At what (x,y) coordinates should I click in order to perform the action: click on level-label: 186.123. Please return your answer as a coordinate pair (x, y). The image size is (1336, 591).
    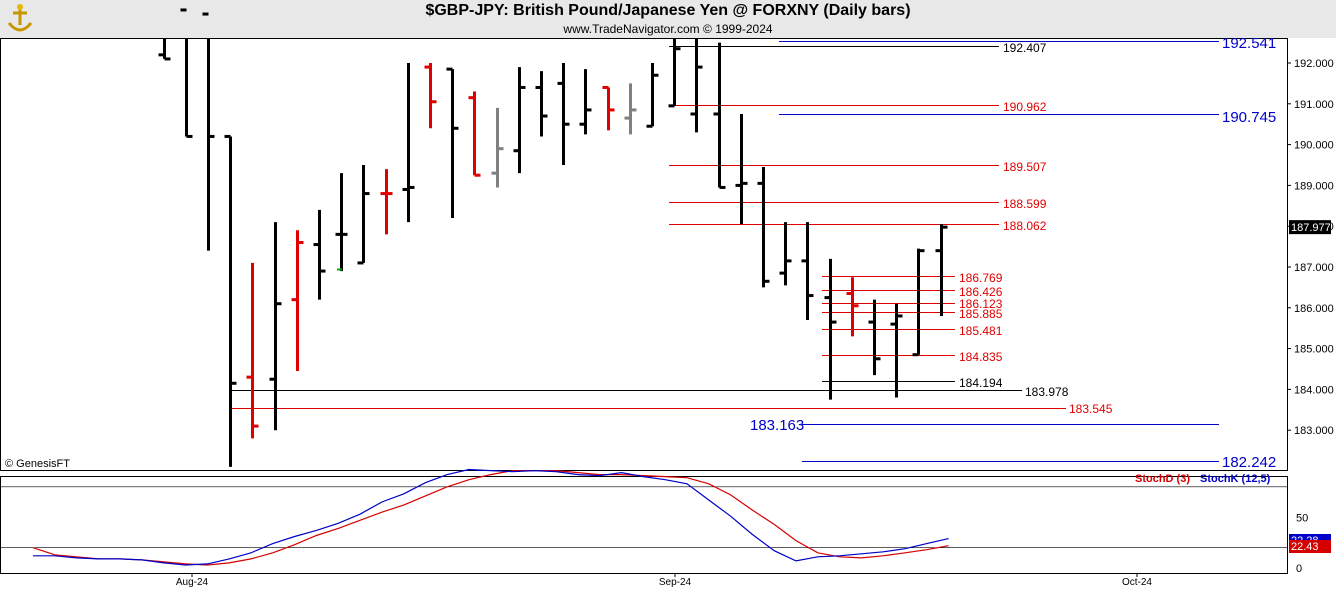
    Looking at the image, I should click on (981, 304).